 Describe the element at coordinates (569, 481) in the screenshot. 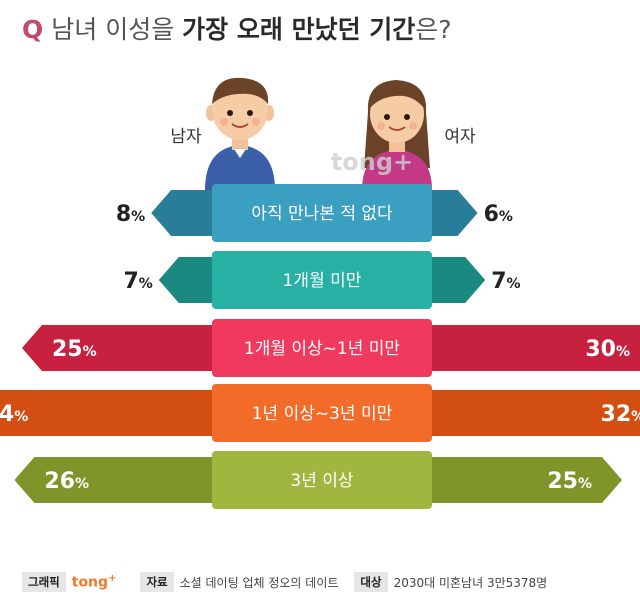

I see `female-value: 25%` at that location.